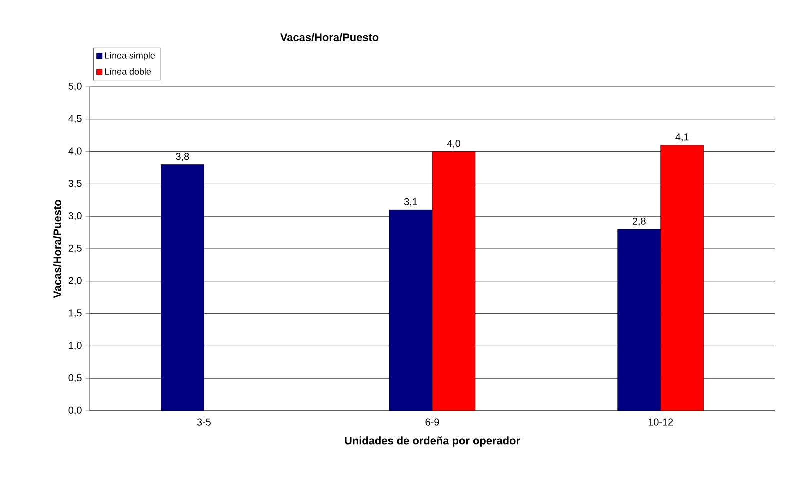  I want to click on legend-label: Línea simple, so click(130, 56).